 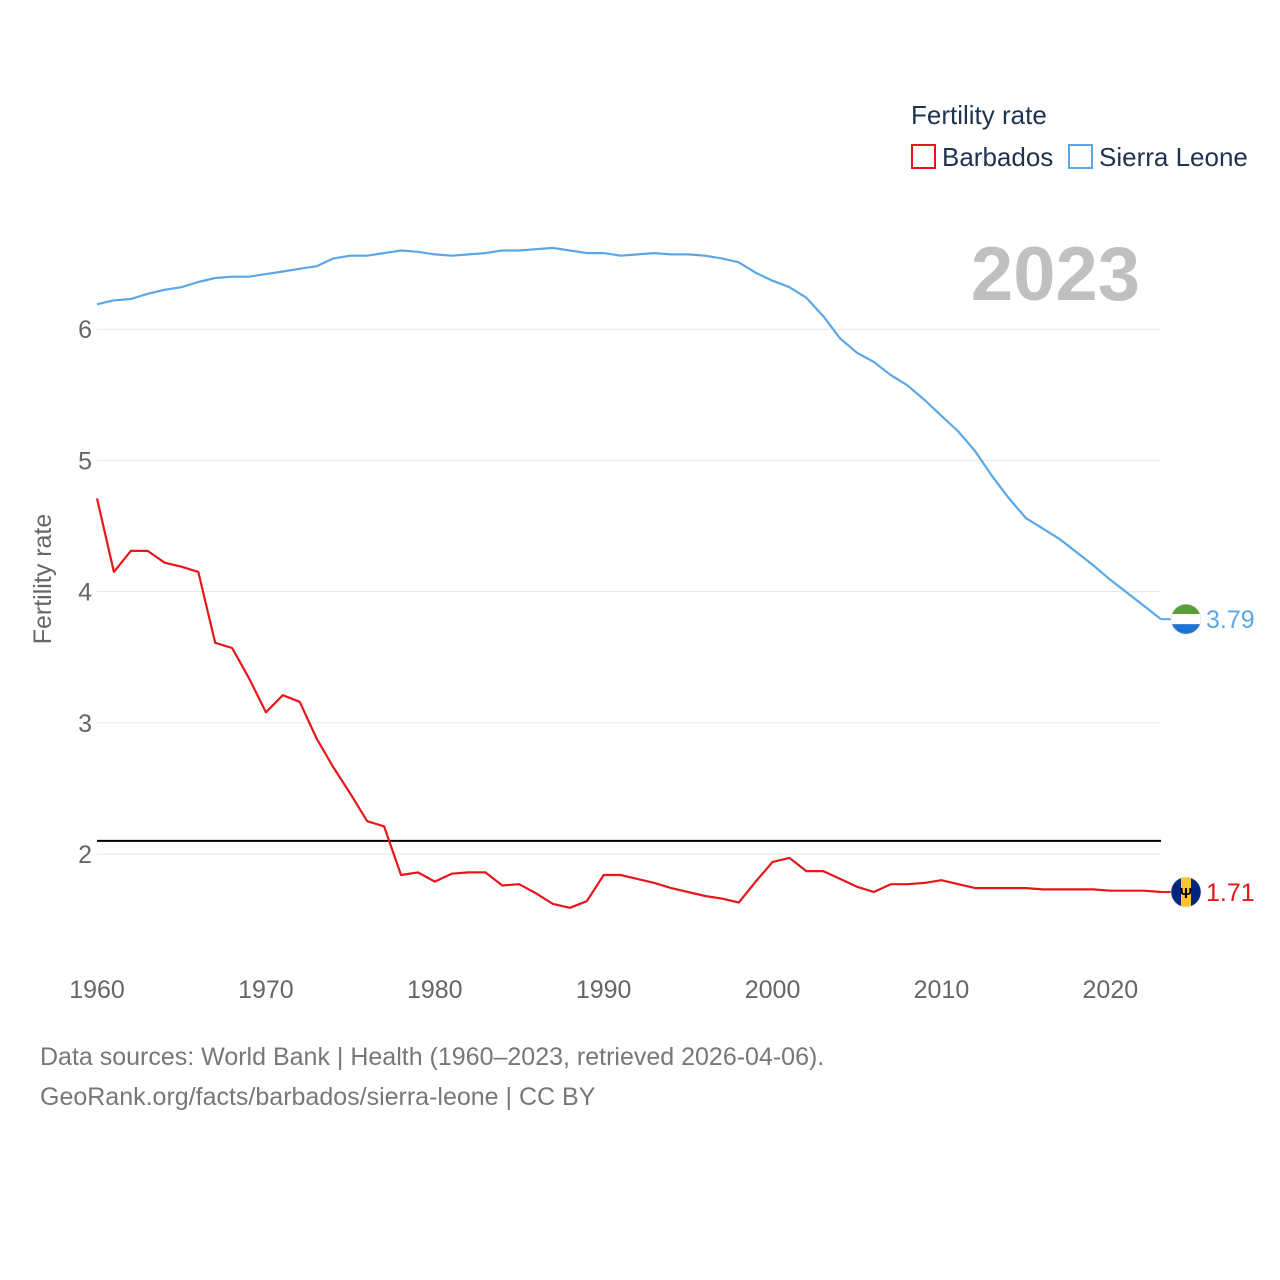 I want to click on sierra-leone-flag-icon, so click(x=1186, y=619).